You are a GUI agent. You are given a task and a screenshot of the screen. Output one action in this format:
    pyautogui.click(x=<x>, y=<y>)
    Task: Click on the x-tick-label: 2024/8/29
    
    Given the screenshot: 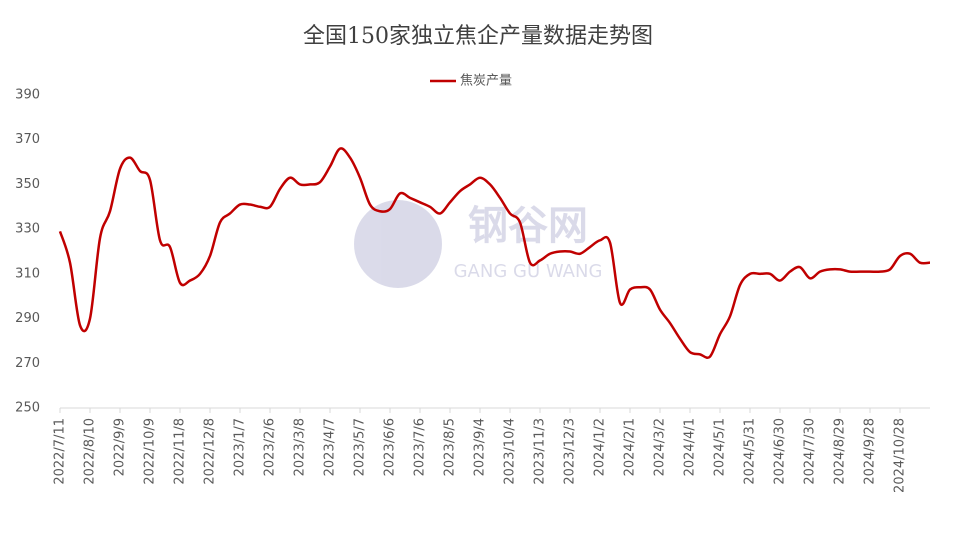 What is the action you would take?
    pyautogui.click(x=840, y=451)
    